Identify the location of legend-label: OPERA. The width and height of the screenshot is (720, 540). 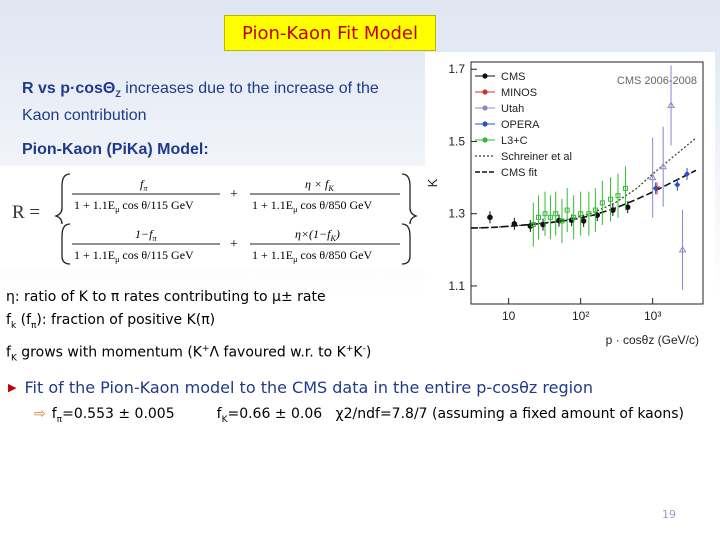
(520, 125).